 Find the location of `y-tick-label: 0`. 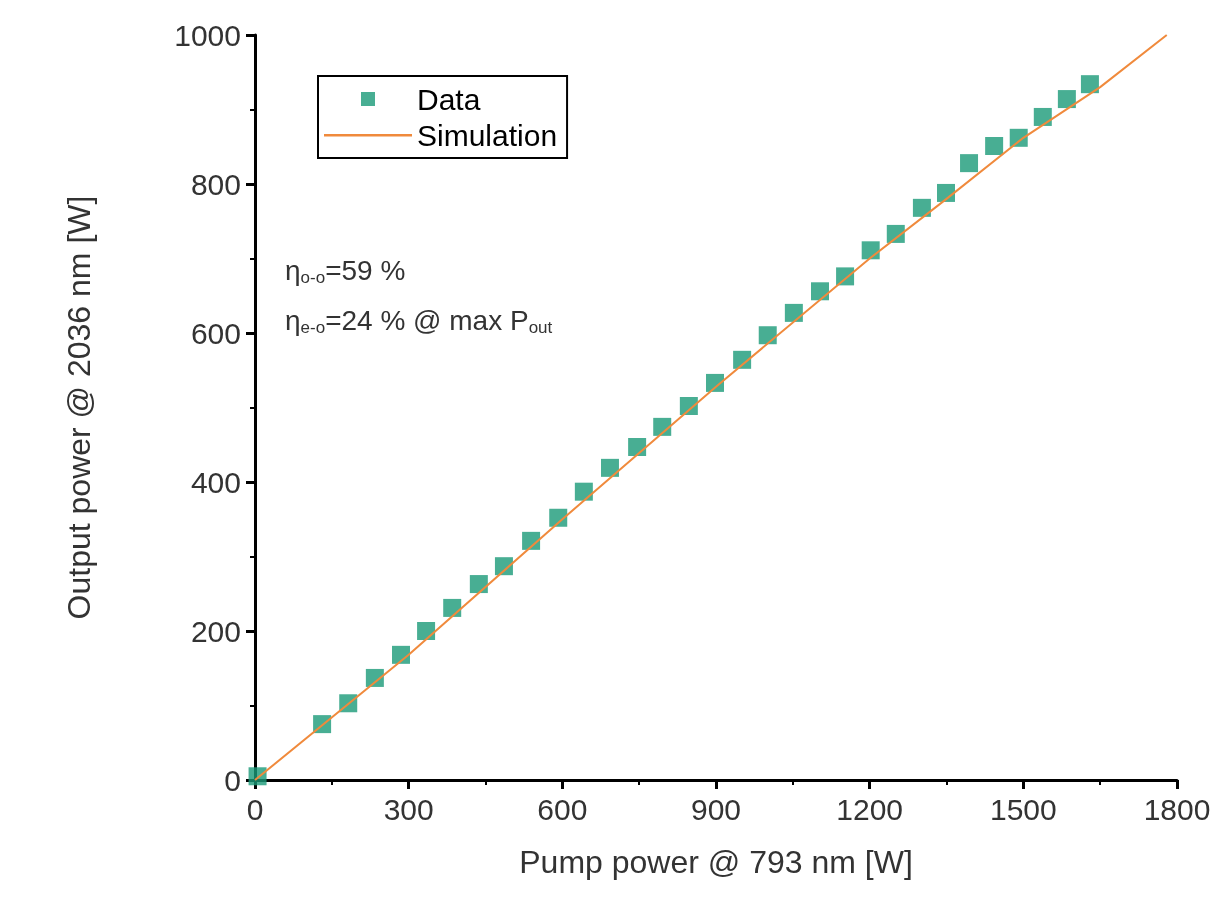

y-tick-label: 0 is located at coordinates (232, 780).